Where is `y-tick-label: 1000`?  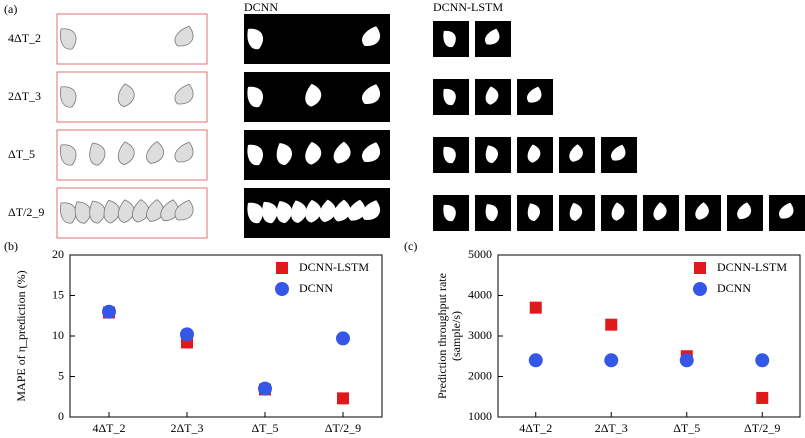
y-tick-label: 1000 is located at coordinates (480, 416).